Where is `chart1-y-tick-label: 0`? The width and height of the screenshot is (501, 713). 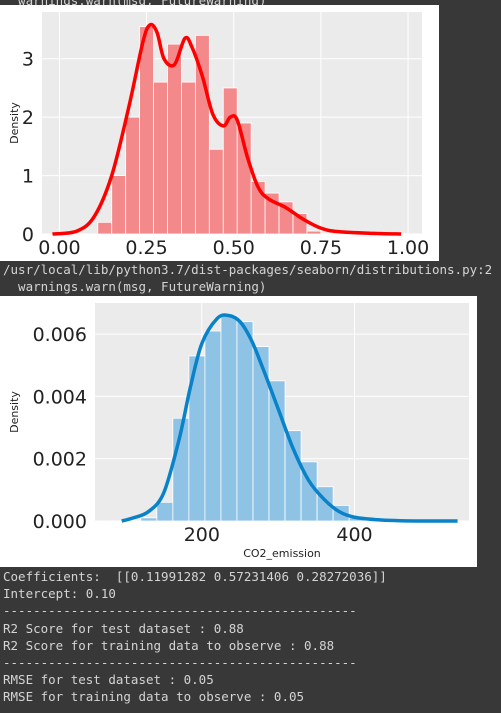
chart1-y-tick-label: 0 is located at coordinates (28, 235).